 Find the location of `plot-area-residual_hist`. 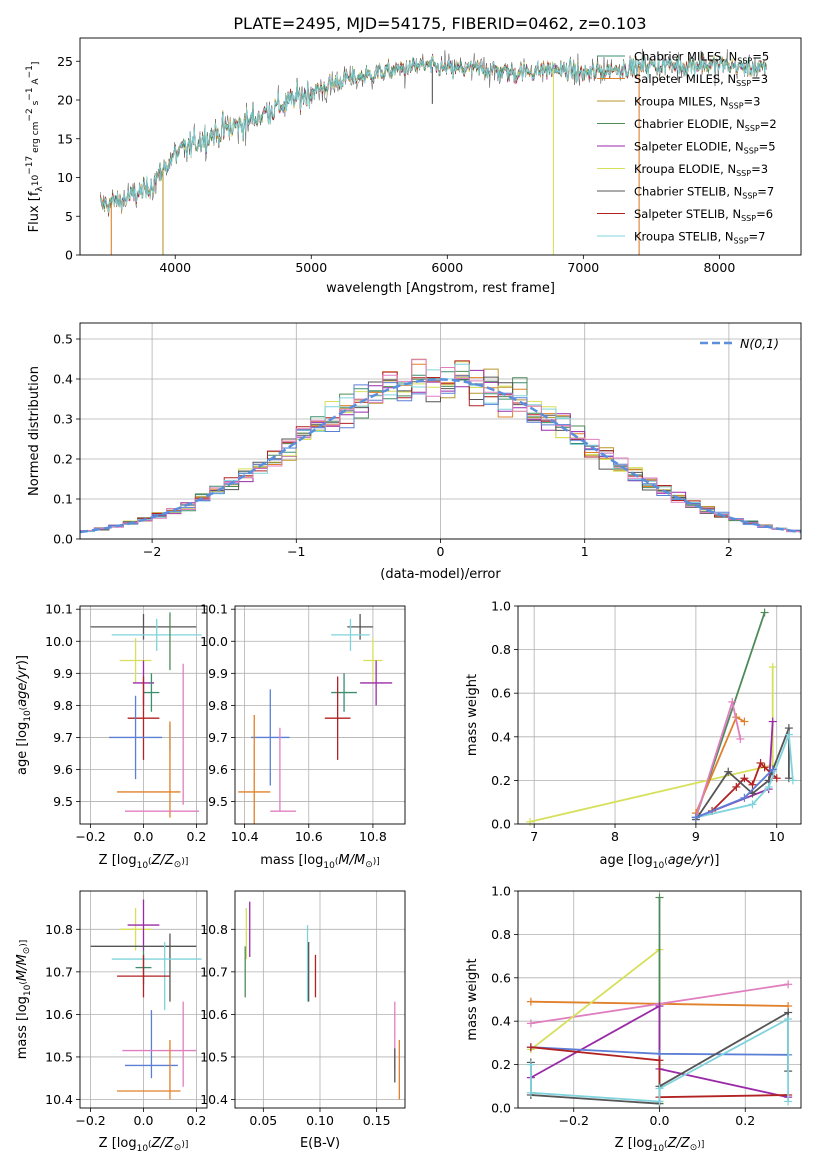

plot-area-residual_hist is located at coordinates (440, 446).